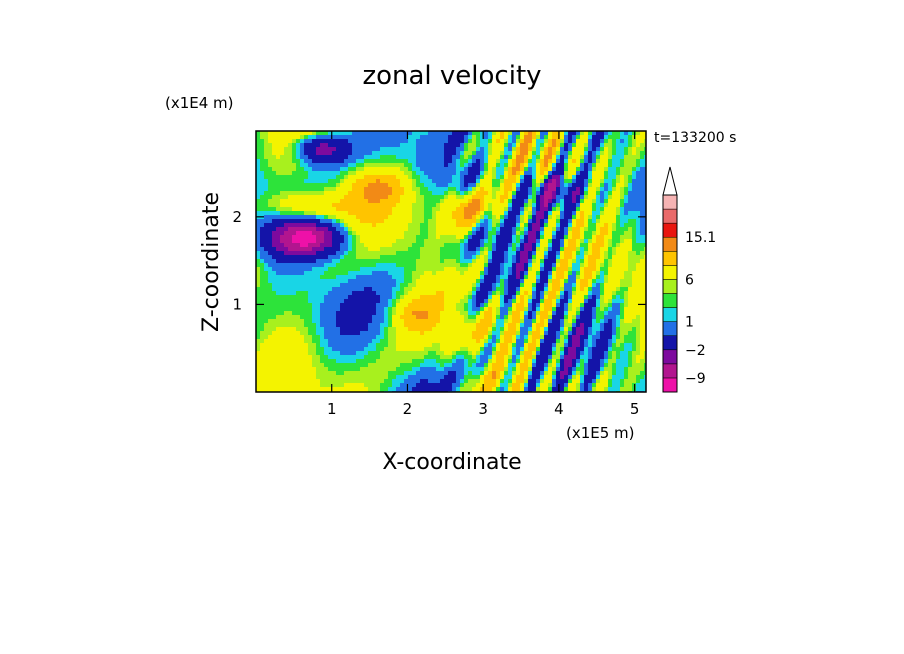  I want to click on colorbar-label: −2, so click(695, 351).